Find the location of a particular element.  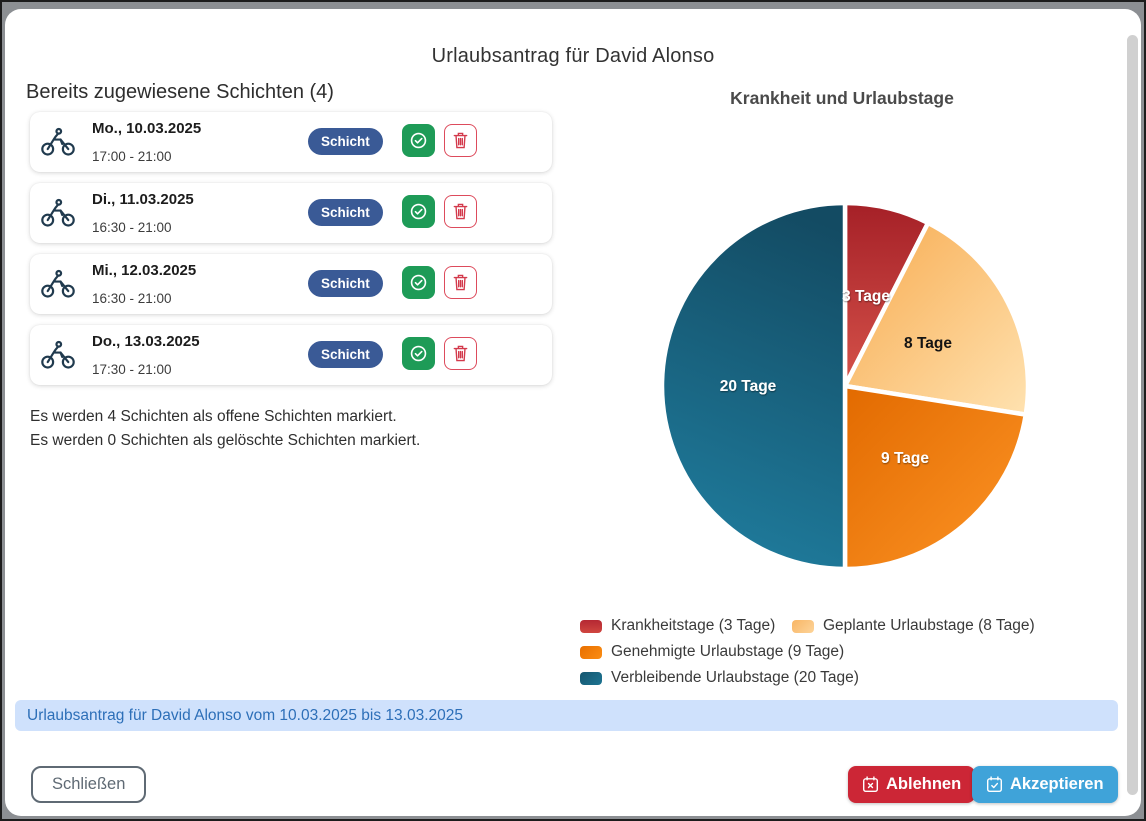

calendar-check-icon is located at coordinates (994, 784).